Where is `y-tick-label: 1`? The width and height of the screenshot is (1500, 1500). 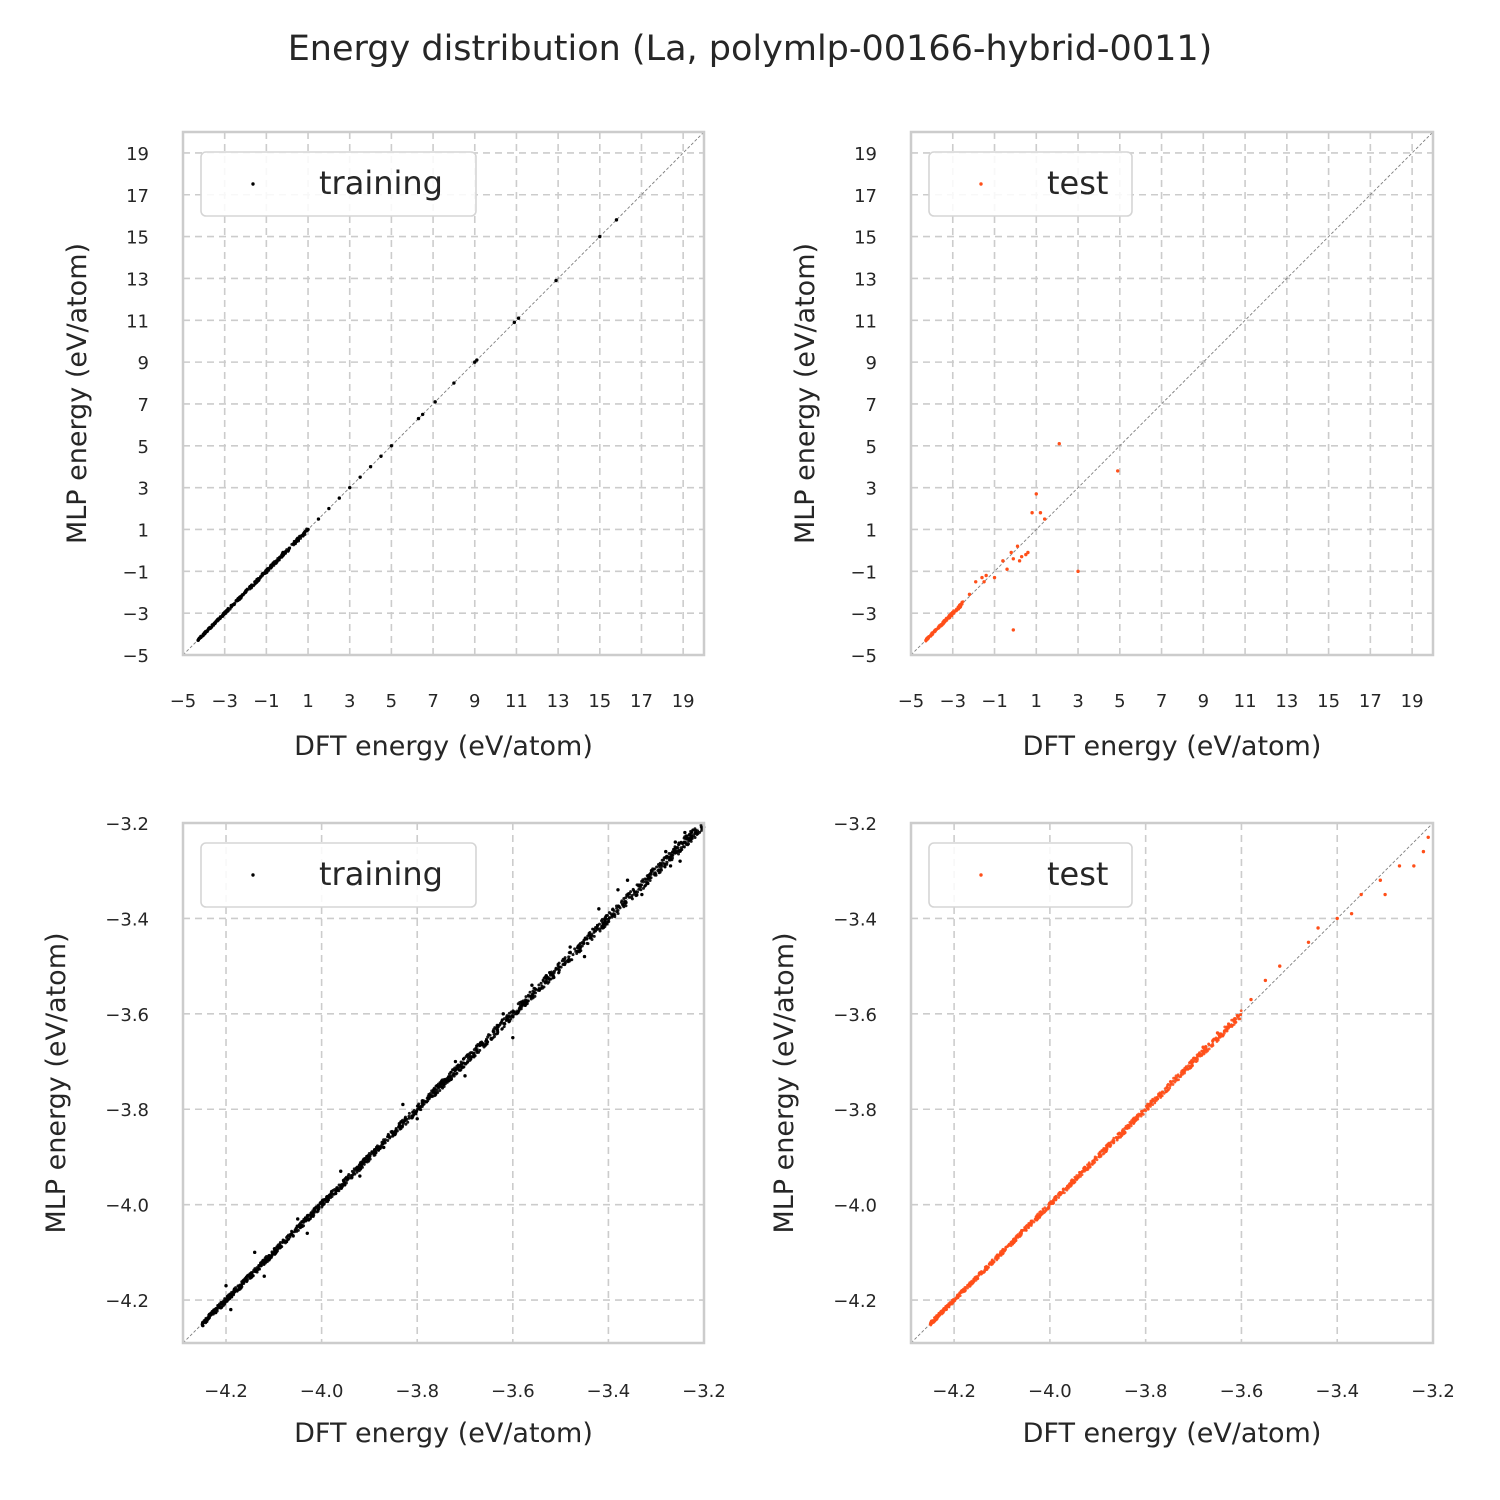 y-tick-label: 1 is located at coordinates (143, 530).